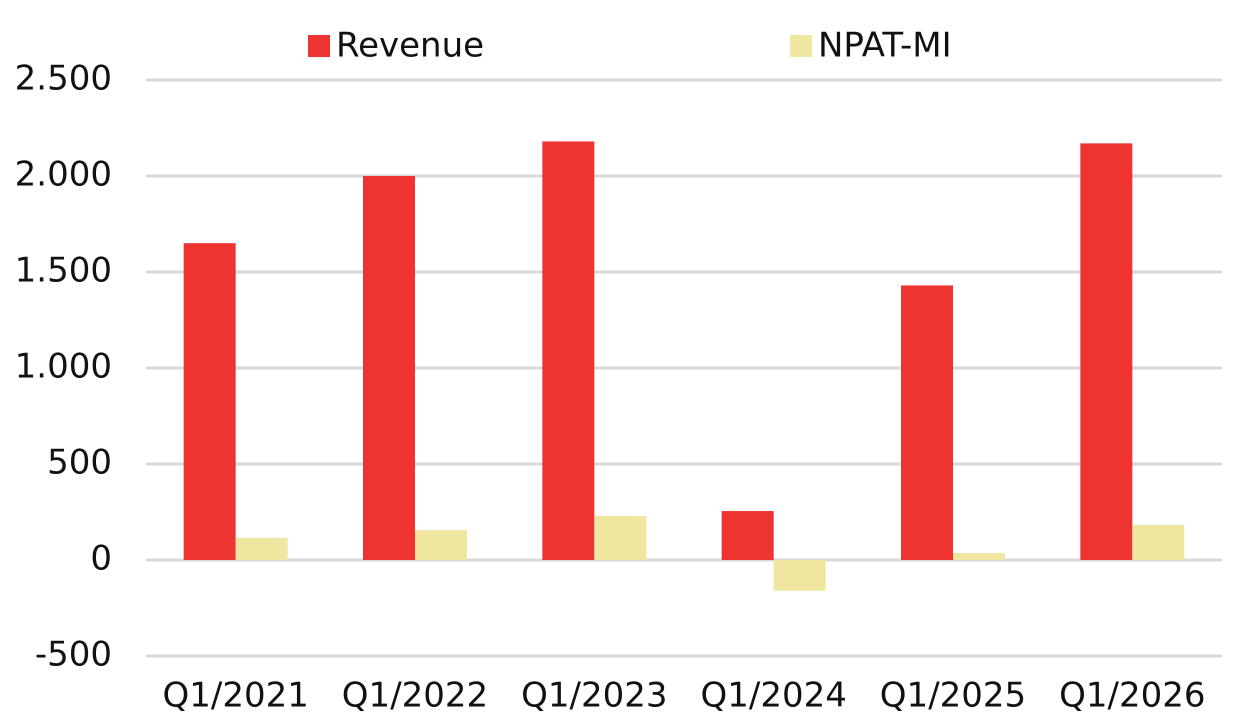 The height and width of the screenshot is (723, 1241). What do you see at coordinates (235, 696) in the screenshot?
I see `x-tick-label: Q1/2021` at bounding box center [235, 696].